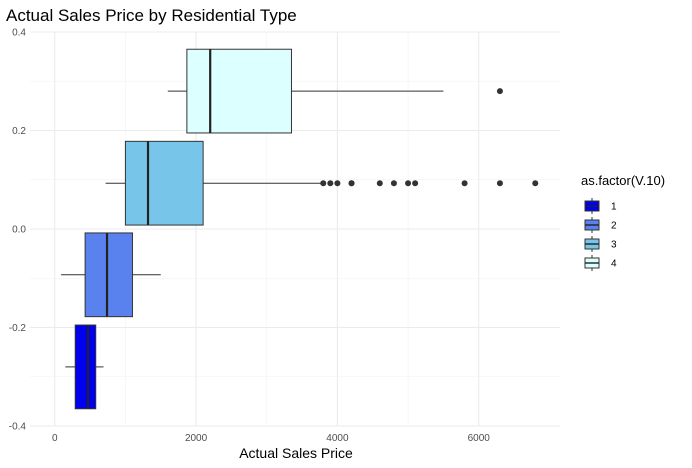  Describe the element at coordinates (337, 438) in the screenshot. I see `x-tick-label: 4000` at that location.